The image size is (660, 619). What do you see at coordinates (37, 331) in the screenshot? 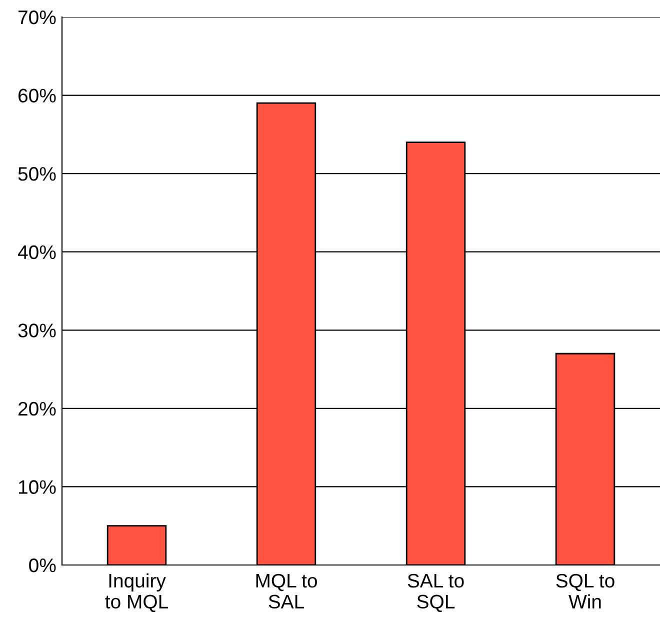
I see `y-tick-label: 30%` at bounding box center [37, 331].